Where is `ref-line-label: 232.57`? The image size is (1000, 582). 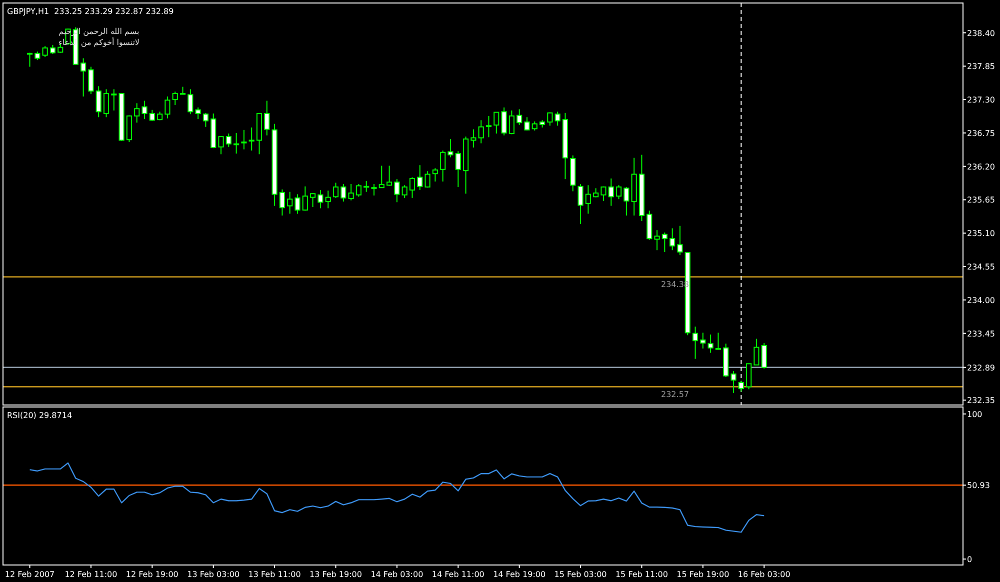 ref-line-label: 232.57 is located at coordinates (675, 394).